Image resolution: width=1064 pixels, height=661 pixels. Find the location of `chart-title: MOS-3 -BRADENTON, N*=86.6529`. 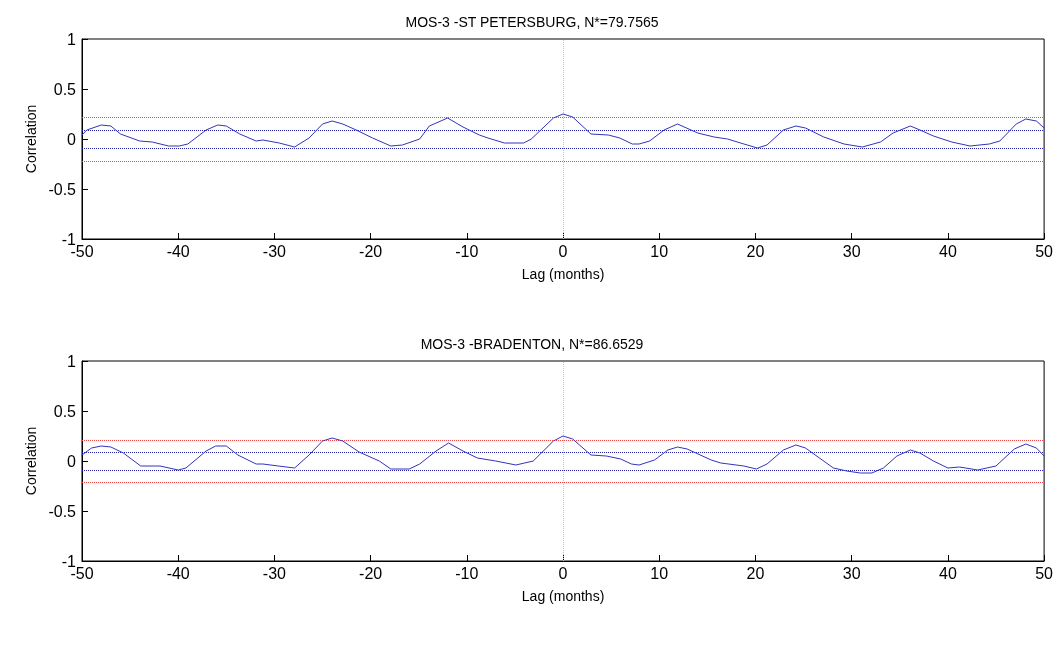

chart-title: MOS-3 -BRADENTON, N*=86.6529 is located at coordinates (532, 344).